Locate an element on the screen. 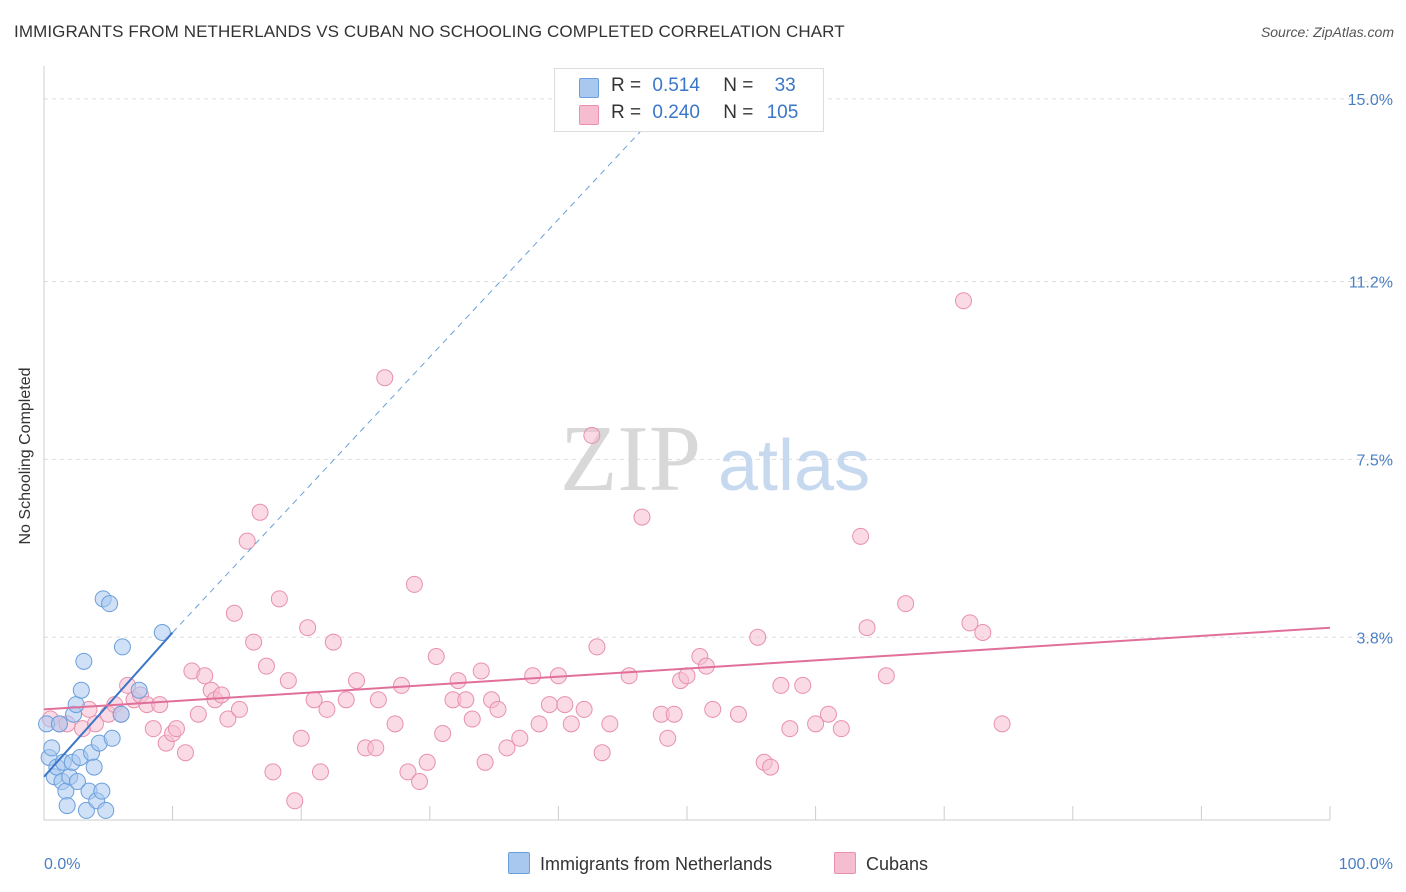 Image resolution: width=1406 pixels, height=892 pixels. bottom-legend-label-netherlands: Immigrants from Netherlands is located at coordinates (656, 864).